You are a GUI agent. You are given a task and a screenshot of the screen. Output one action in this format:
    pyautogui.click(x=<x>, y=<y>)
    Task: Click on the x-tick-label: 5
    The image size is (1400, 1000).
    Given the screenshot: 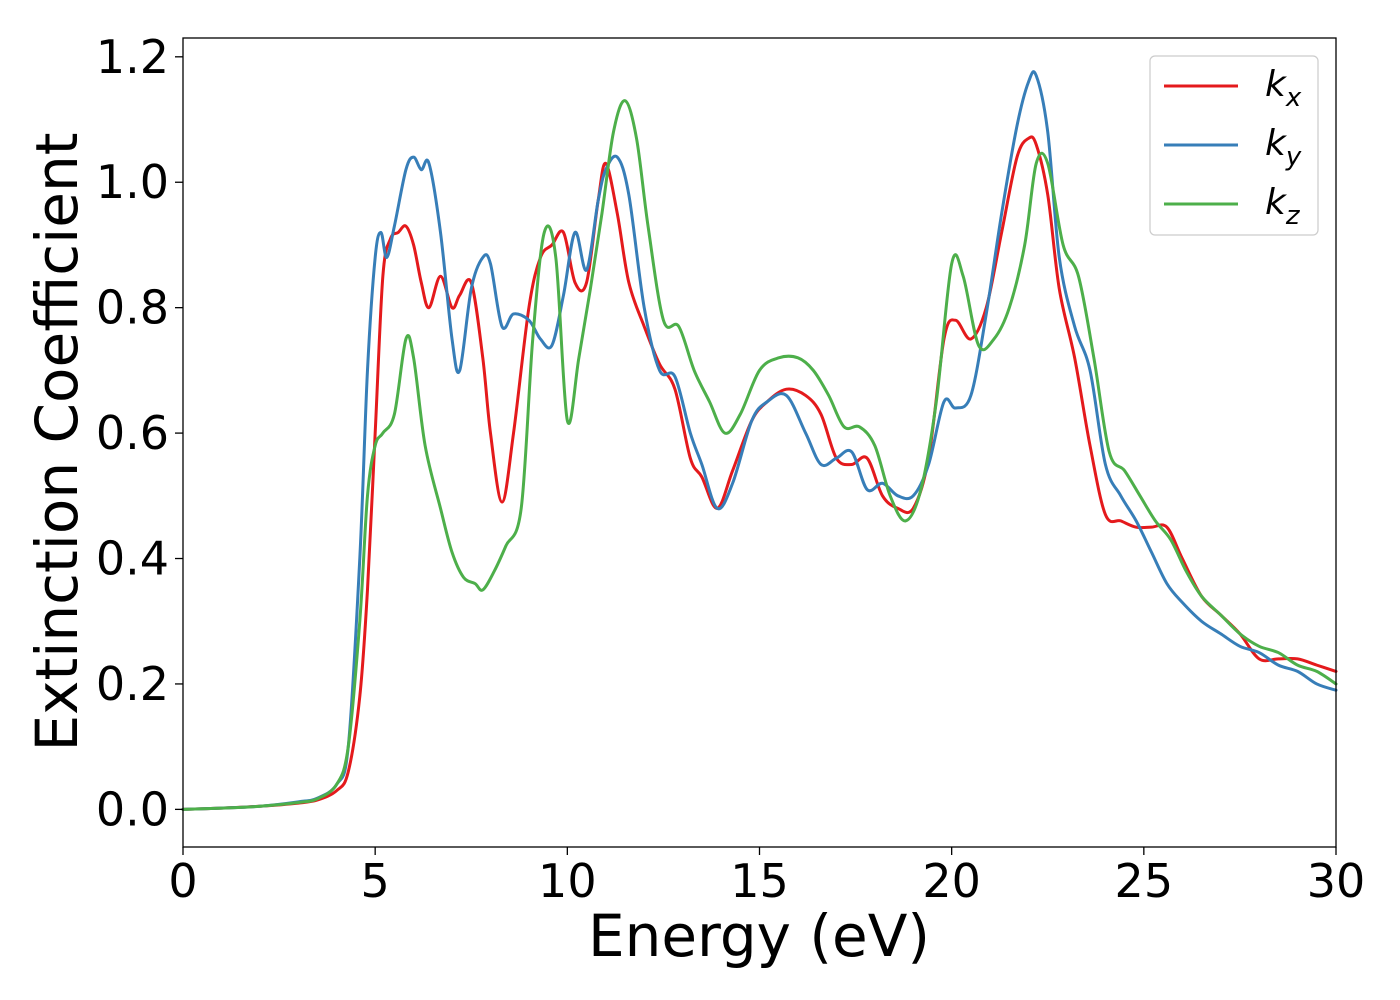 What is the action you would take?
    pyautogui.click(x=375, y=881)
    